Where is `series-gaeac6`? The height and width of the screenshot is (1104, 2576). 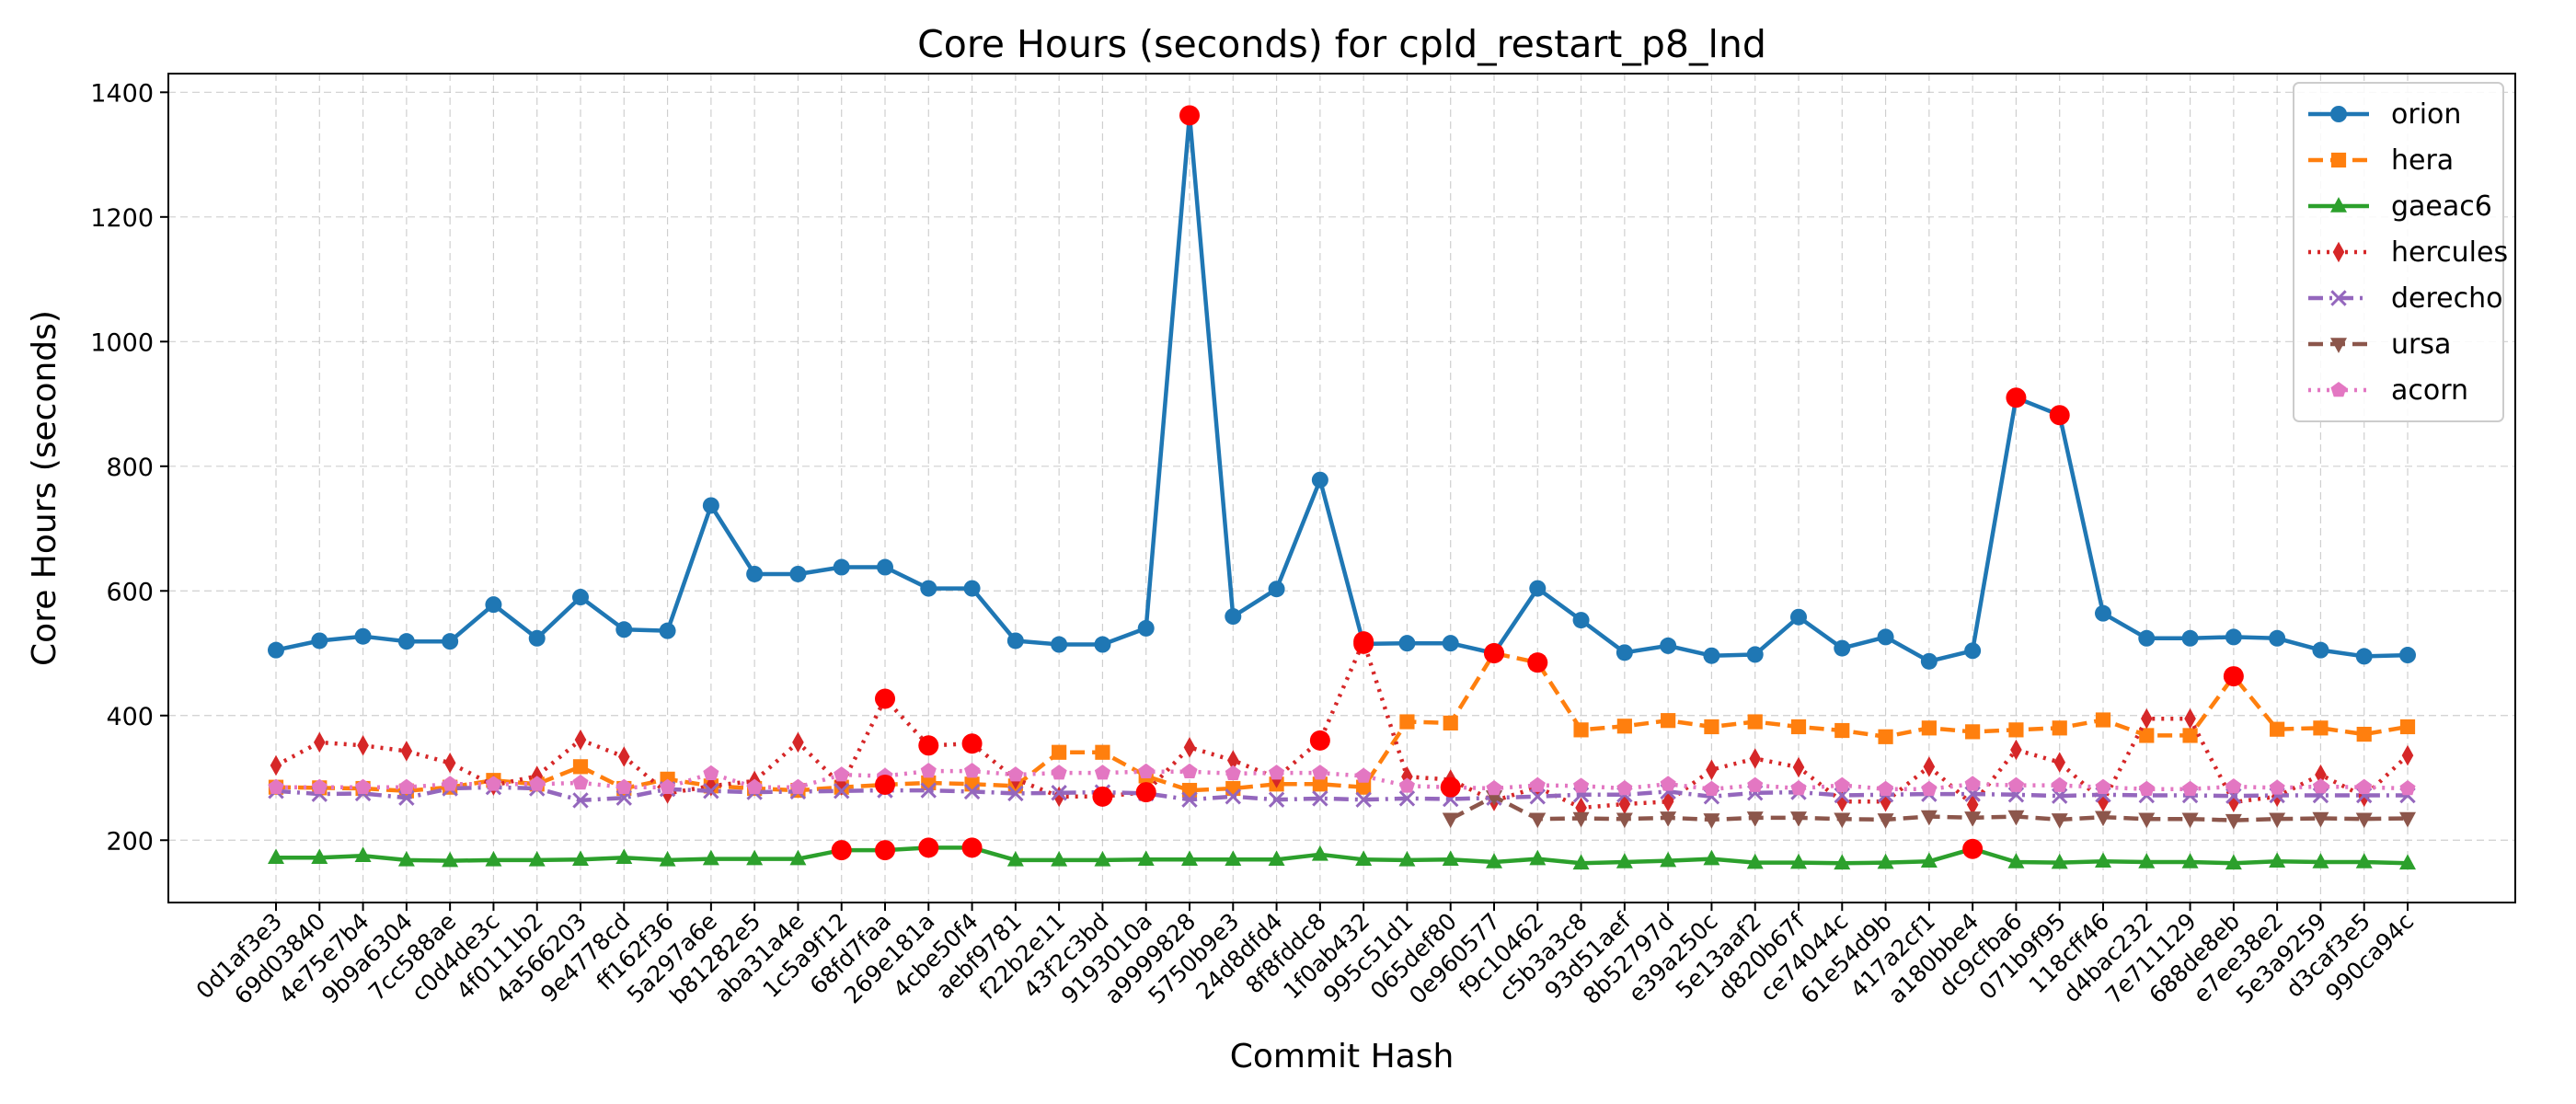
series-gaeac6 is located at coordinates (1342, 854).